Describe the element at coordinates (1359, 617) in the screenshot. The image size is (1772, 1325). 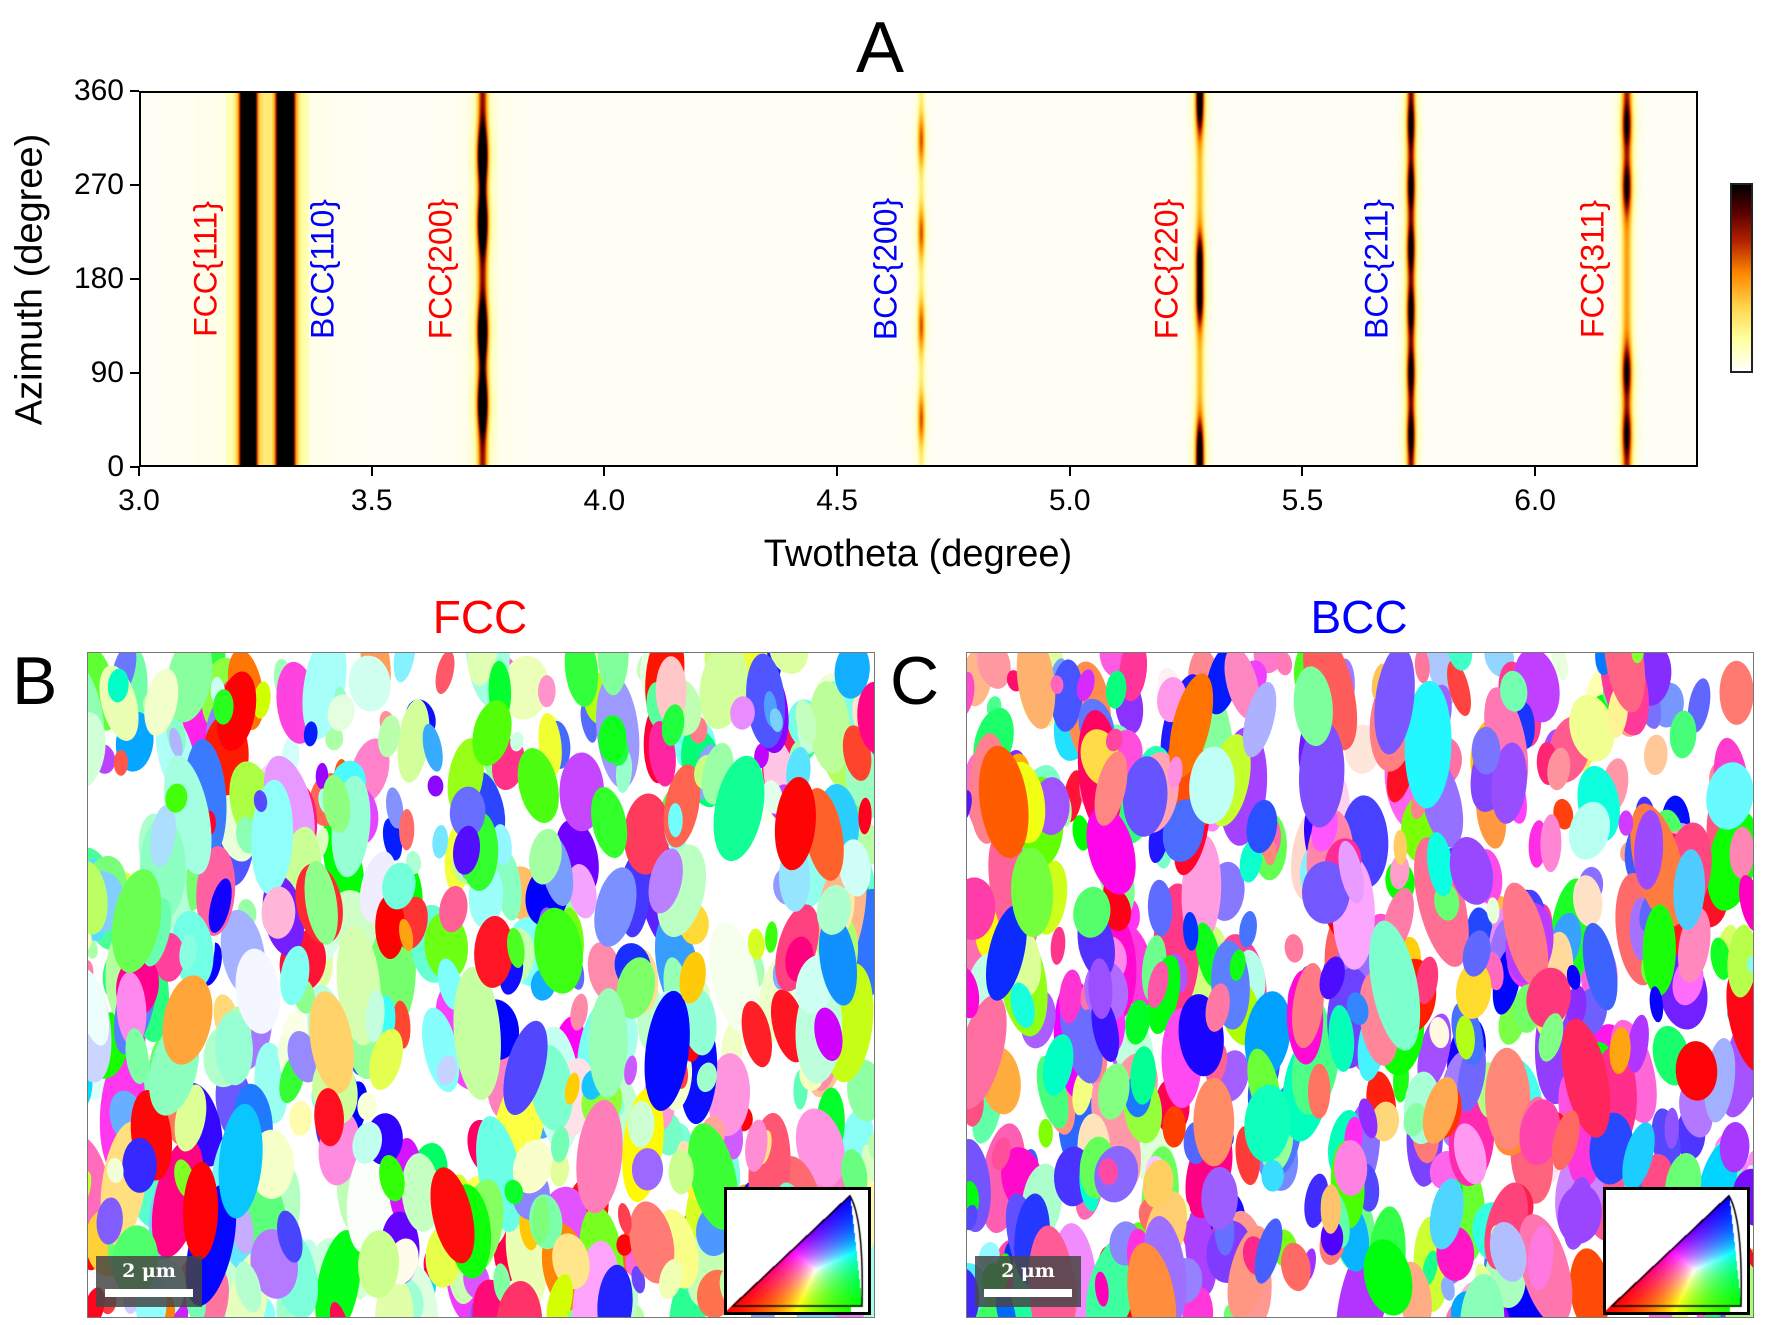
I see `bcc-title: BCC` at that location.